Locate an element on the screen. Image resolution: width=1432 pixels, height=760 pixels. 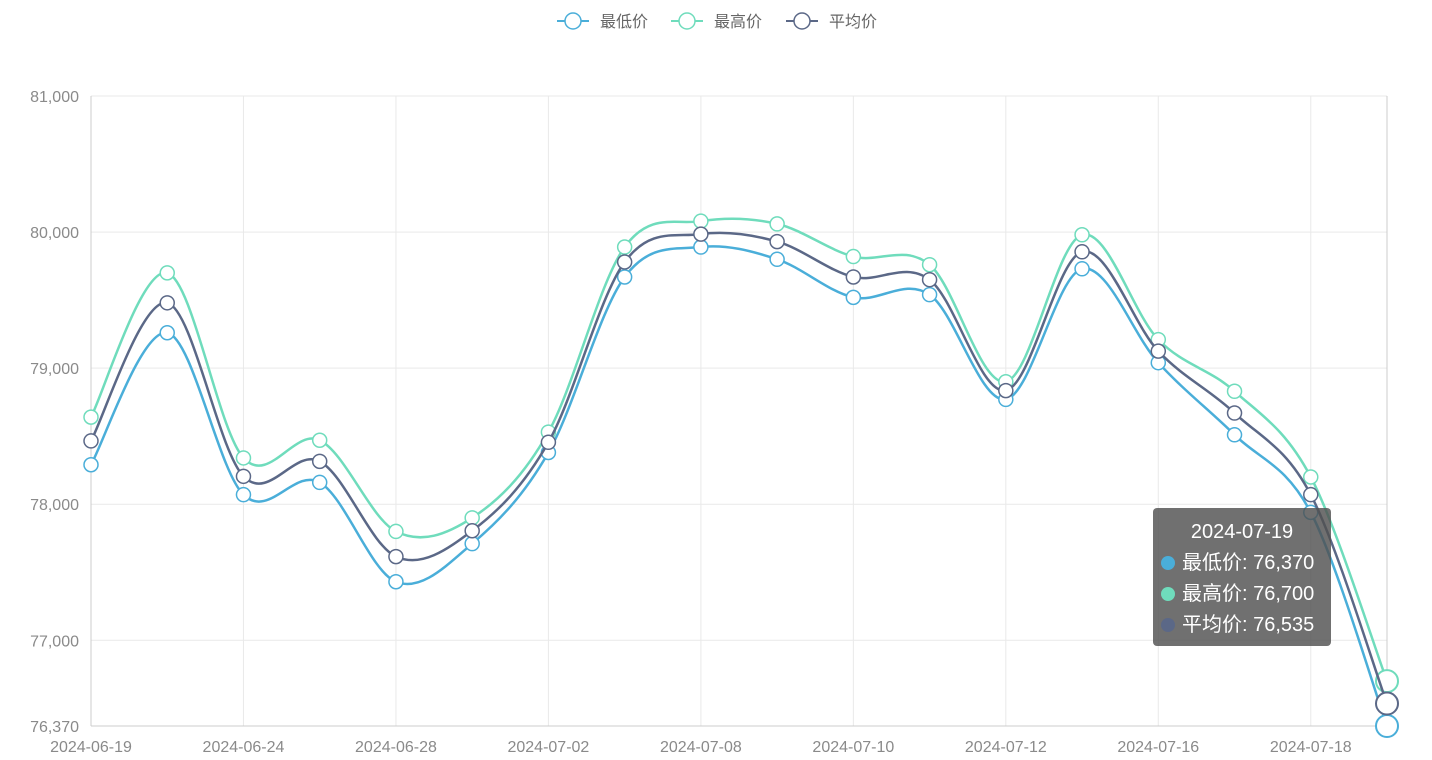
y-tick-label: 77,000 is located at coordinates (54, 641).